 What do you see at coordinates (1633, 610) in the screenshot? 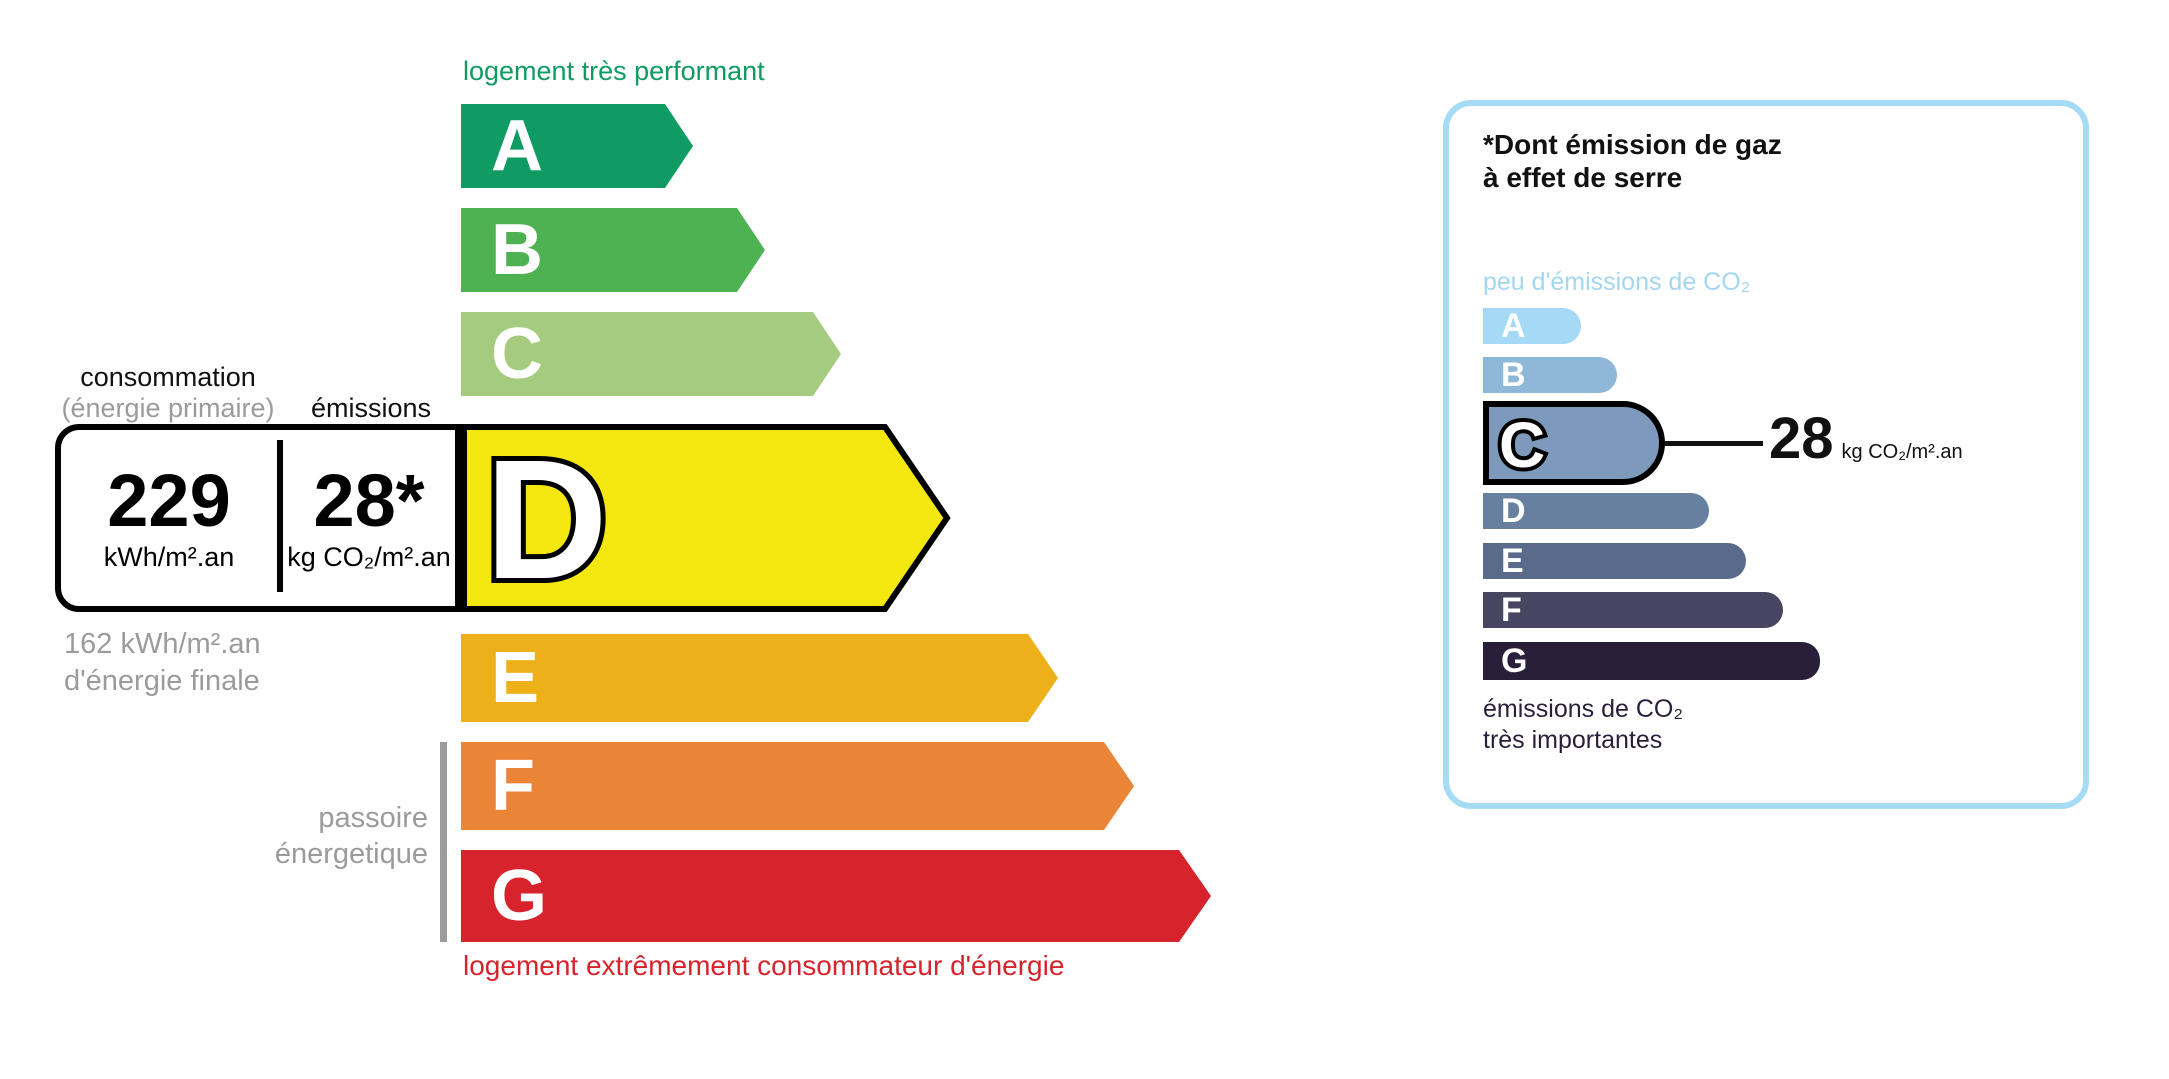
I see `co2-class-row-f: F` at bounding box center [1633, 610].